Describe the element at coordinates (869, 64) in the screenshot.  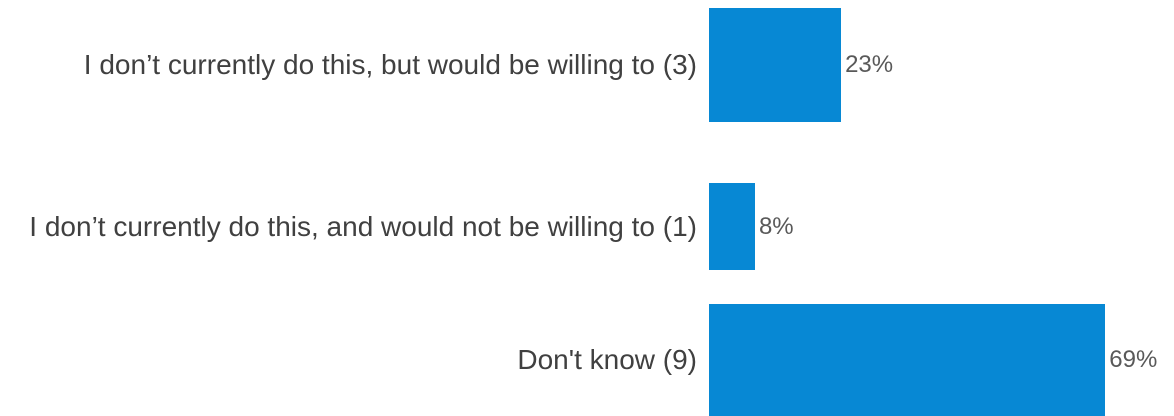
I see `value-label: 23%` at that location.